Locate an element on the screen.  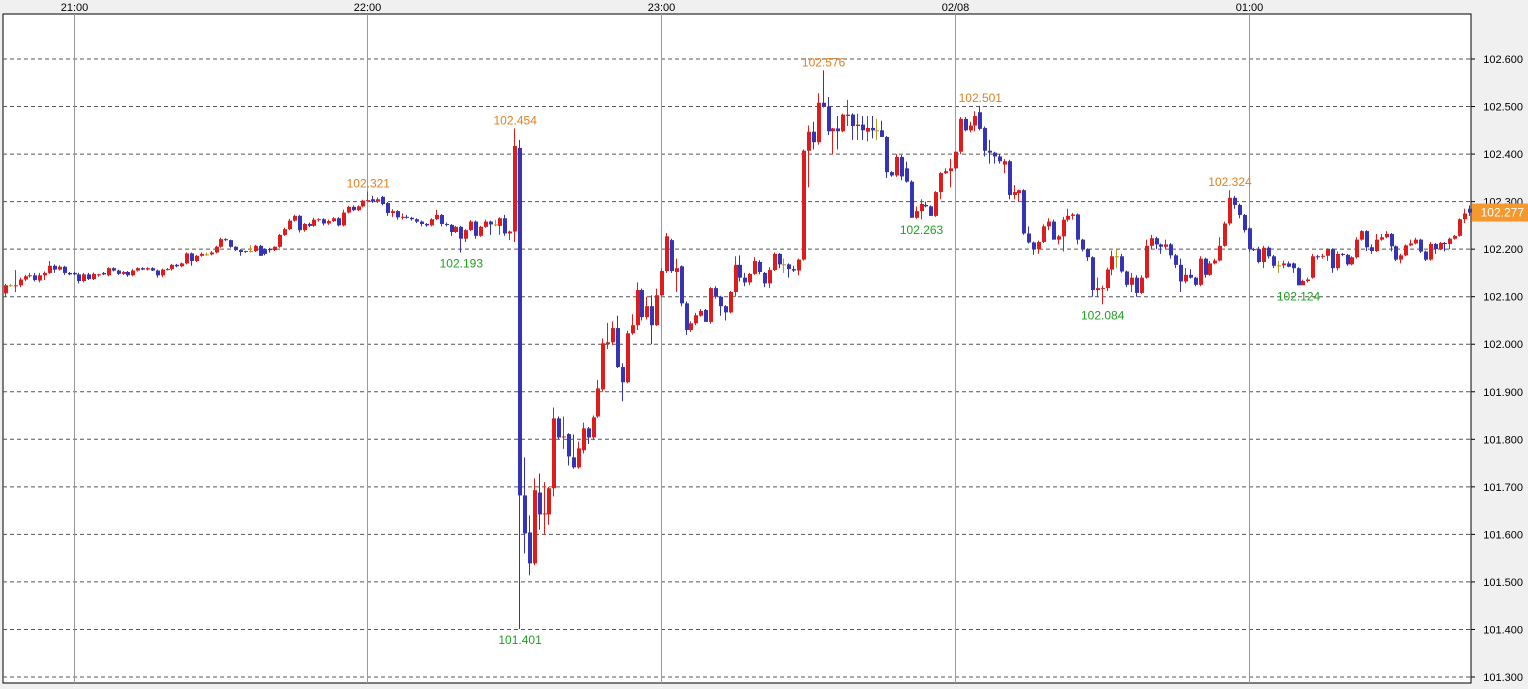
y-tick-label: 101.800 is located at coordinates (1503, 440).